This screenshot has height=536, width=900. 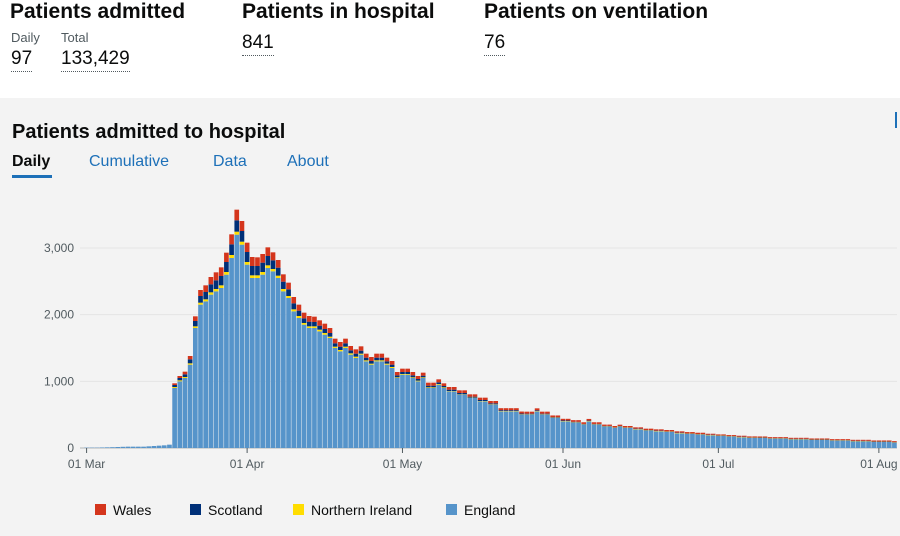 What do you see at coordinates (86, 464) in the screenshot?
I see `x-tick-label: 01 Mar` at bounding box center [86, 464].